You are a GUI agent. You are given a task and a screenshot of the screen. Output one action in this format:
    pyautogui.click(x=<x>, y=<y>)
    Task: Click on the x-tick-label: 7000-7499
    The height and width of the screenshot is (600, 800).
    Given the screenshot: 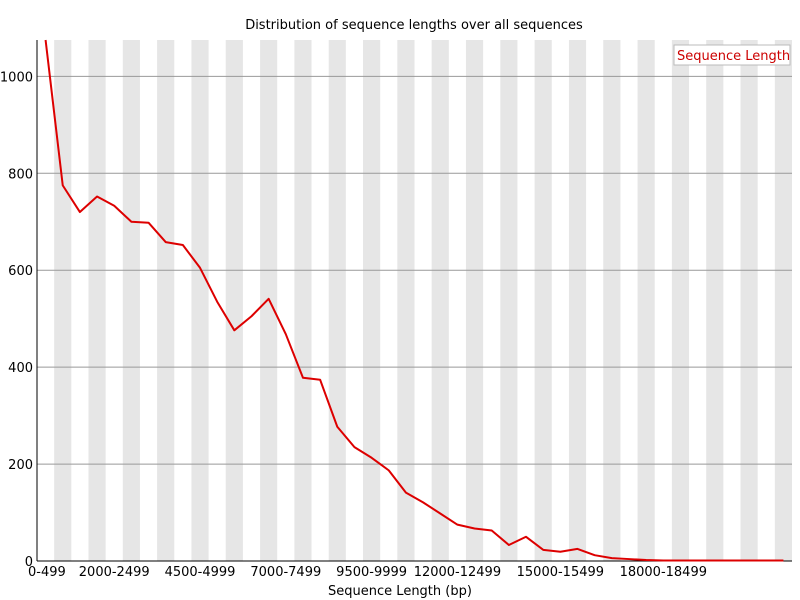 What is the action you would take?
    pyautogui.click(x=285, y=572)
    